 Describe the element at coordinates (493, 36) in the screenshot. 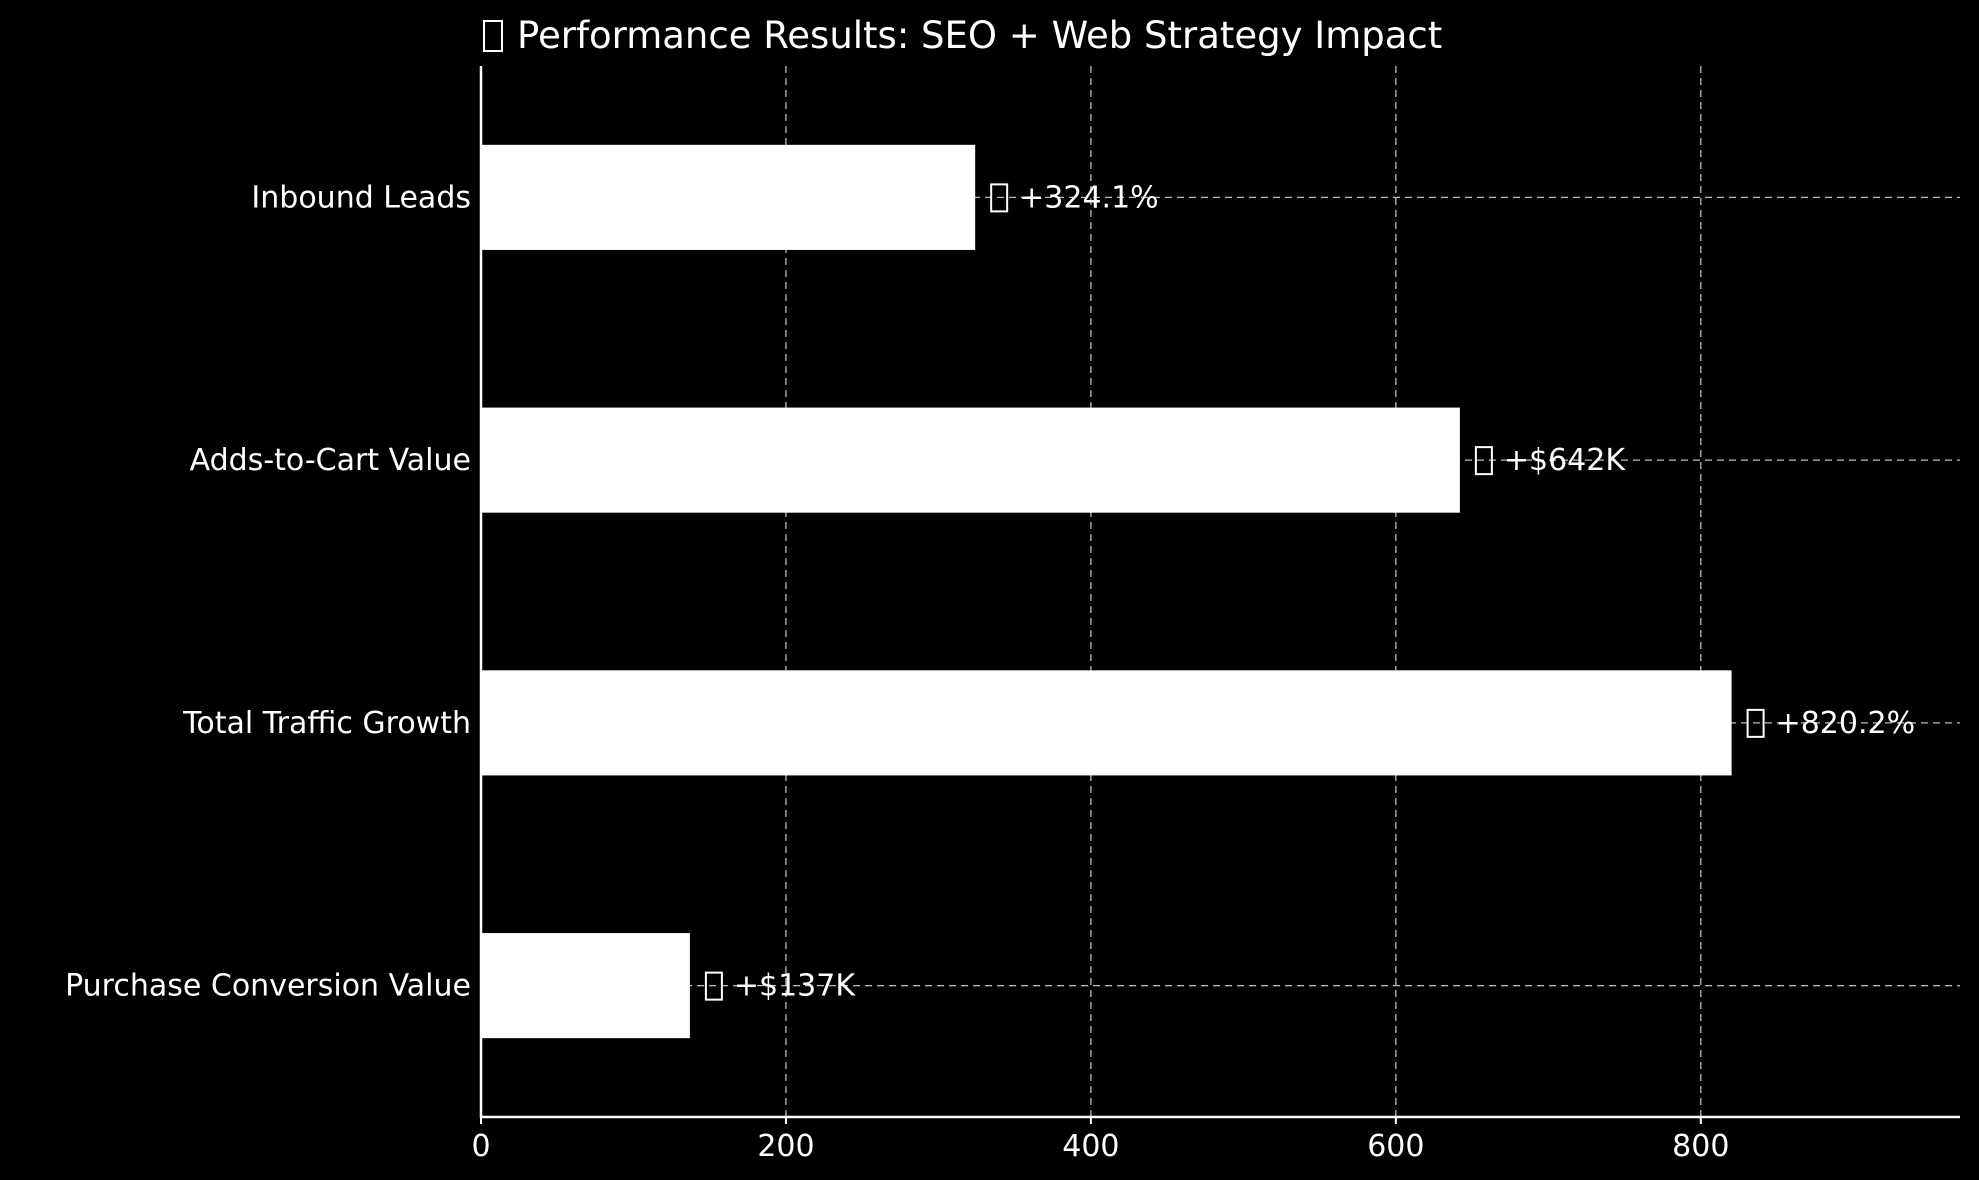

I see `title-glyph-icon` at that location.